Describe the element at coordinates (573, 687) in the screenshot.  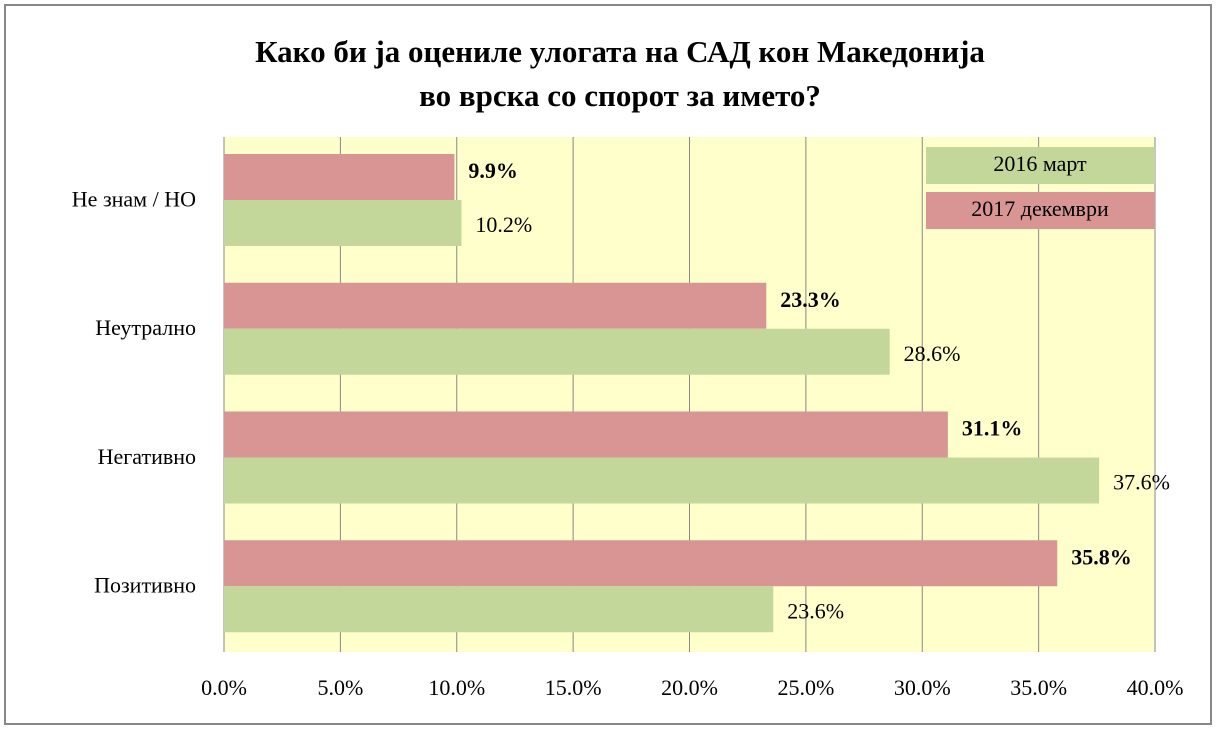
I see `x-tick-label: 15.0%` at that location.